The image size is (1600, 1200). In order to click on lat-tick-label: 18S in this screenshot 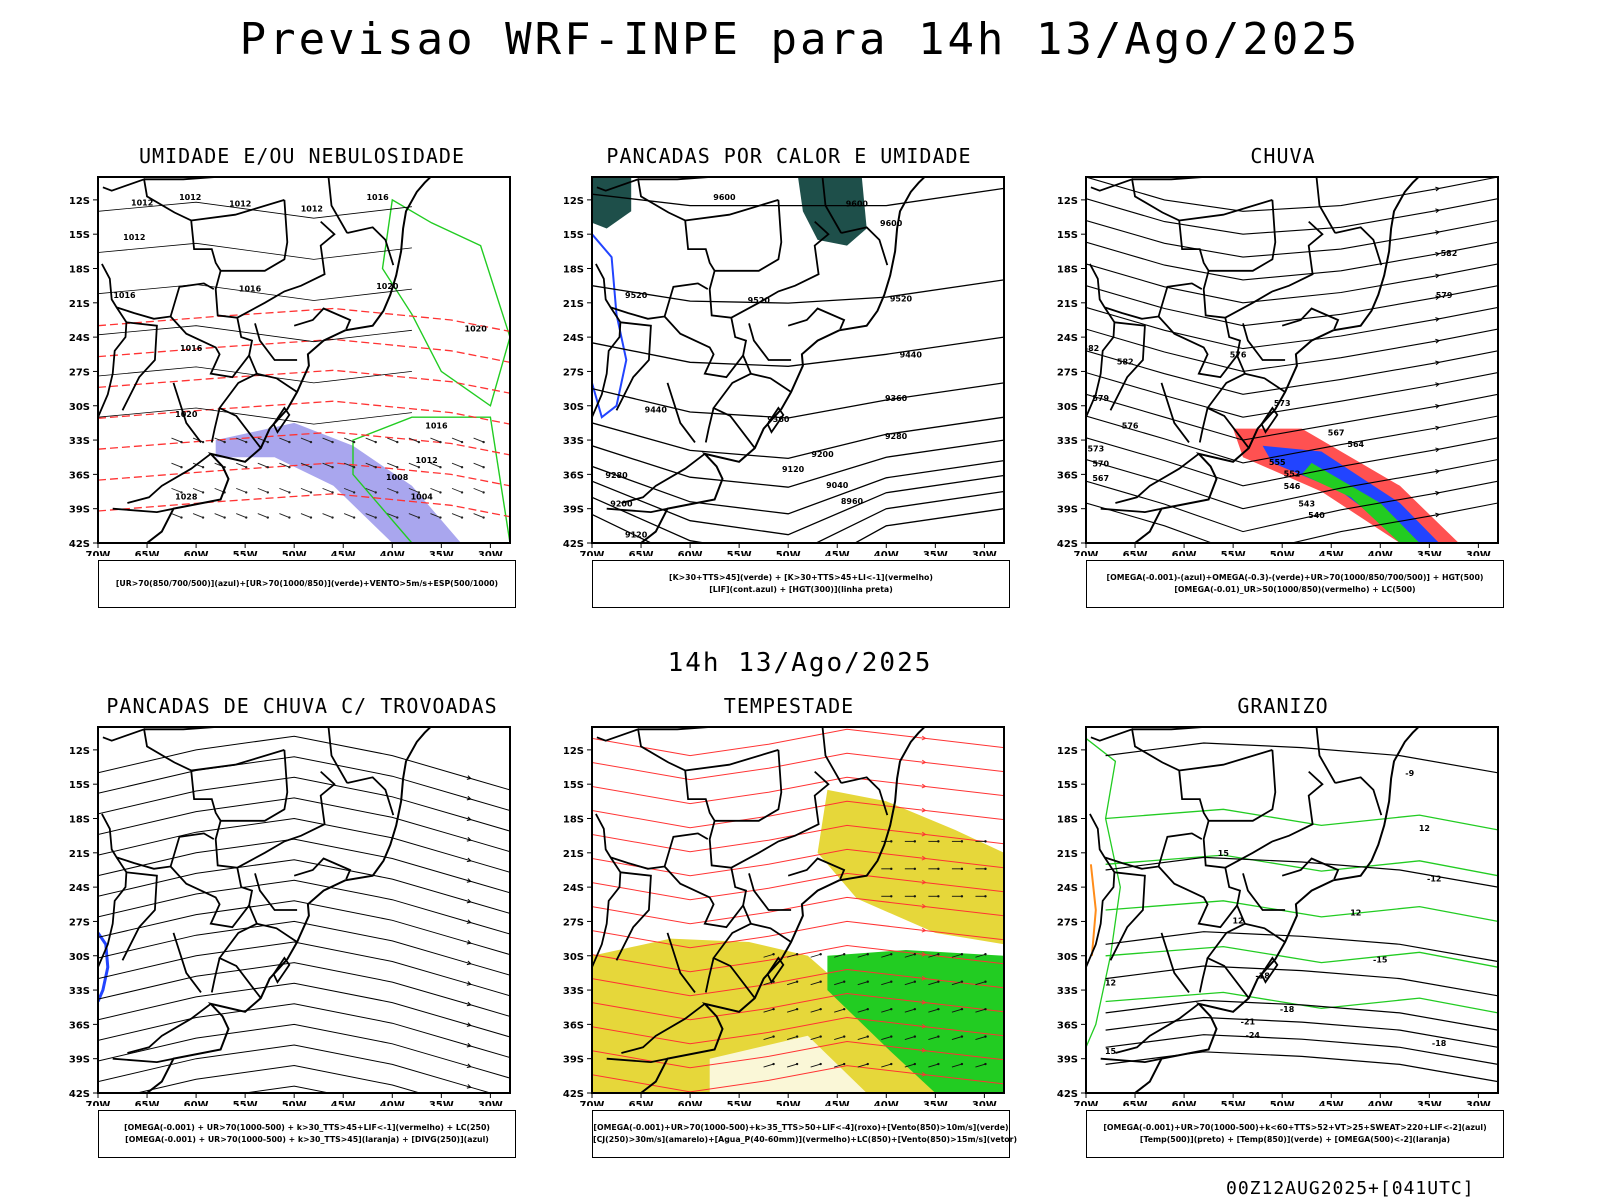, I will do `click(79, 270)`.